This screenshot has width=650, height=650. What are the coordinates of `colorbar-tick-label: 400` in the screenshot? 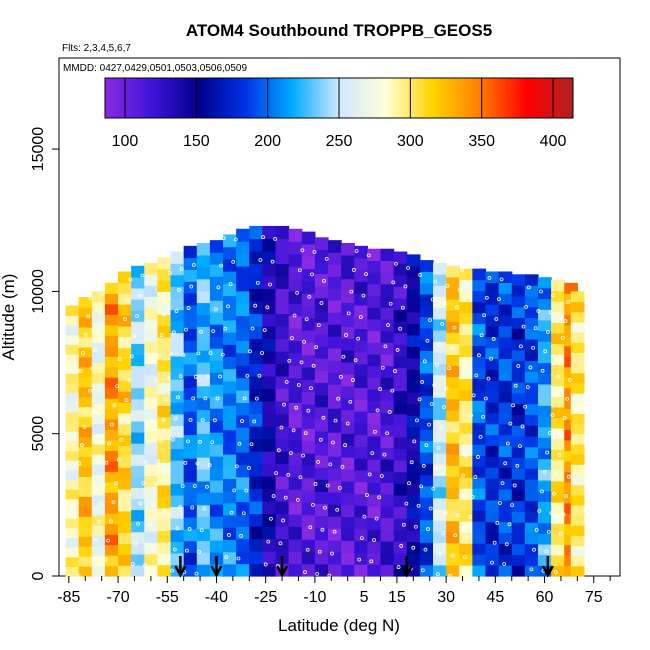 It's located at (553, 141).